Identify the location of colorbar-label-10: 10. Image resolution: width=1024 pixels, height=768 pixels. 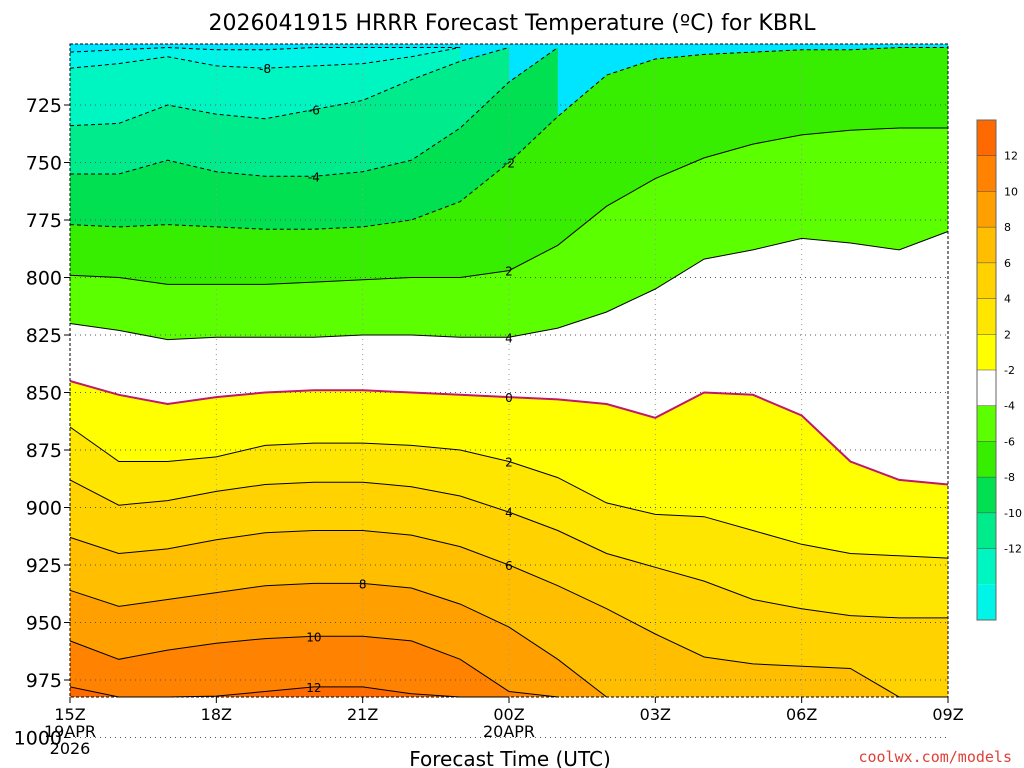
(1011, 191).